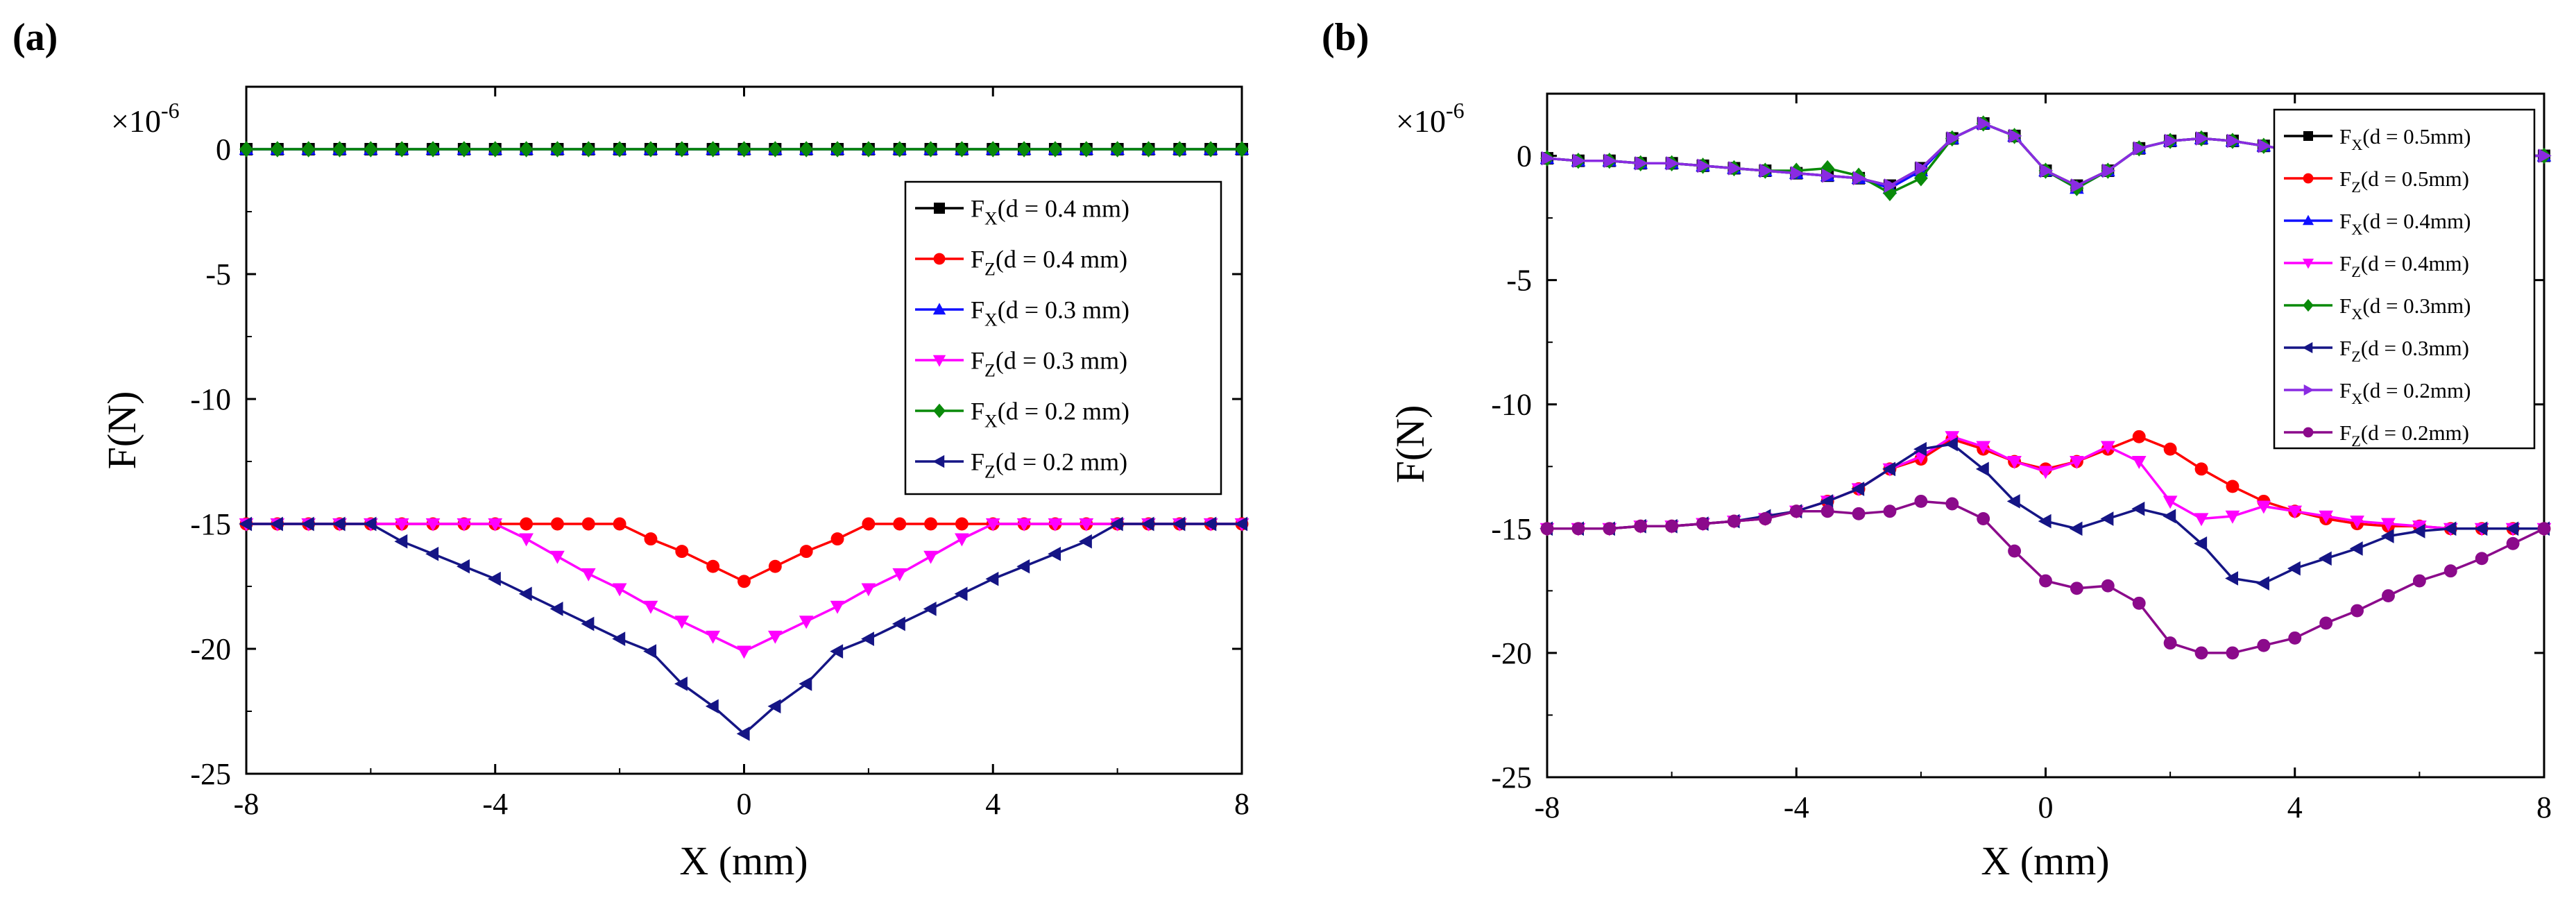  I want to click on panel-b-multiplier: ×10⁻⁶, so click(1430, 118).